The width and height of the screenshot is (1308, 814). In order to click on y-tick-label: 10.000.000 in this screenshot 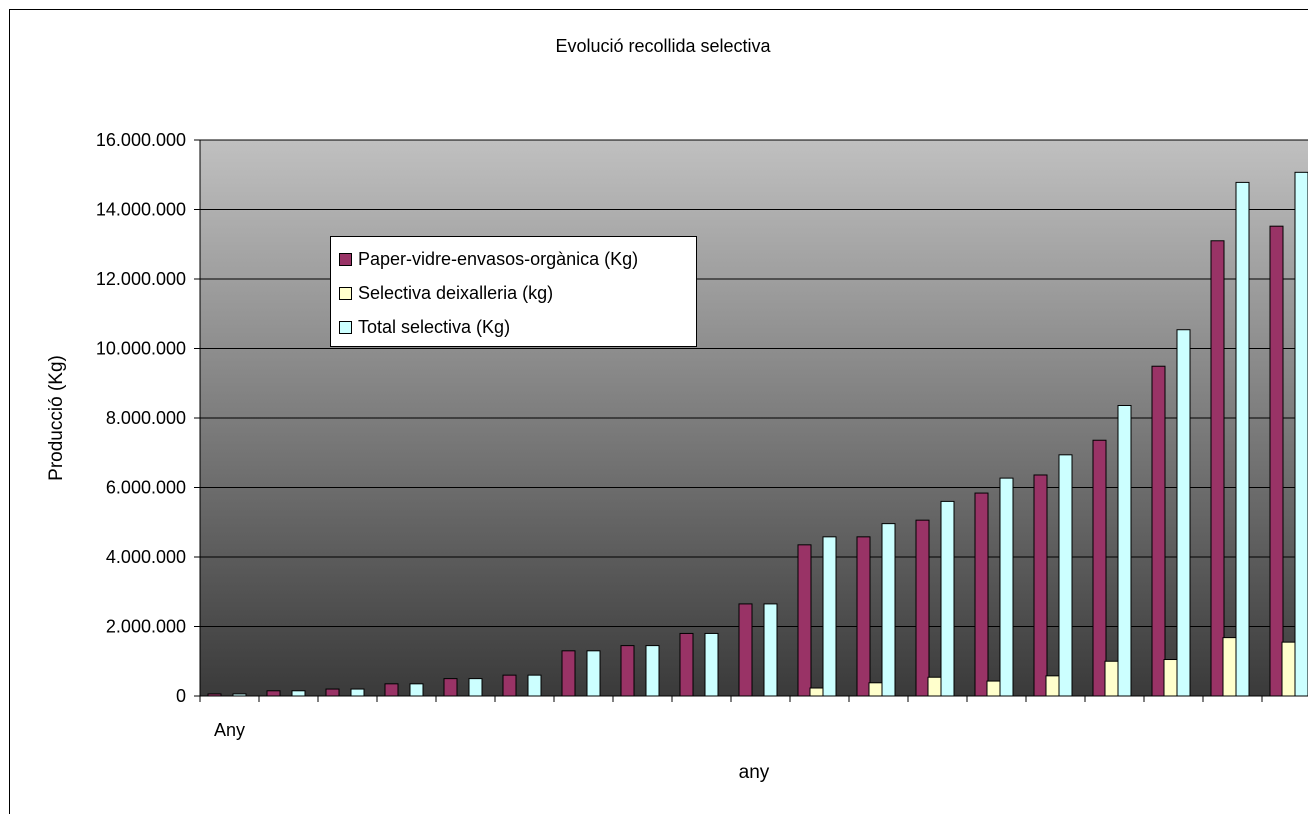, I will do `click(141, 349)`.